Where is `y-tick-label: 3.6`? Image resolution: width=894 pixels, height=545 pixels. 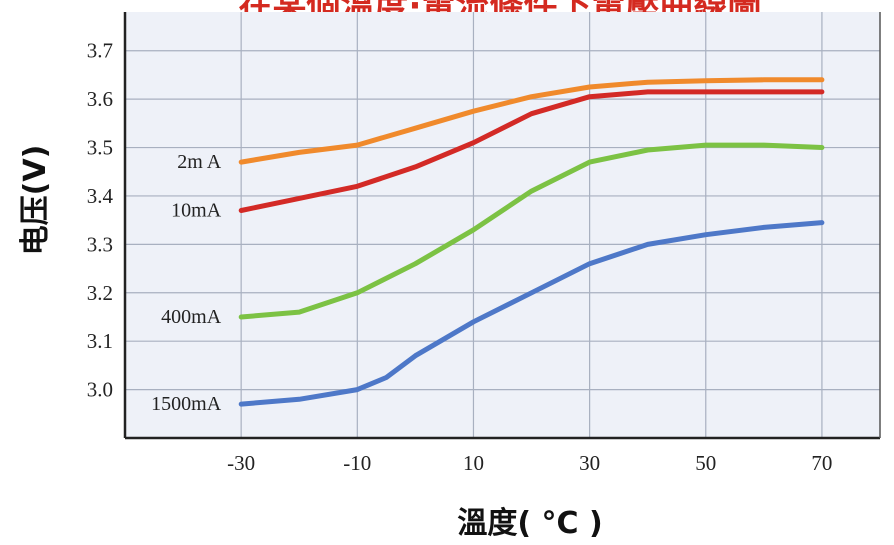
y-tick-label: 3.6 is located at coordinates (100, 99).